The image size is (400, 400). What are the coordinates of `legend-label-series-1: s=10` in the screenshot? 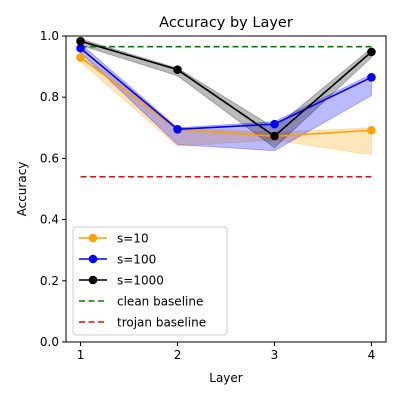 It's located at (133, 239).